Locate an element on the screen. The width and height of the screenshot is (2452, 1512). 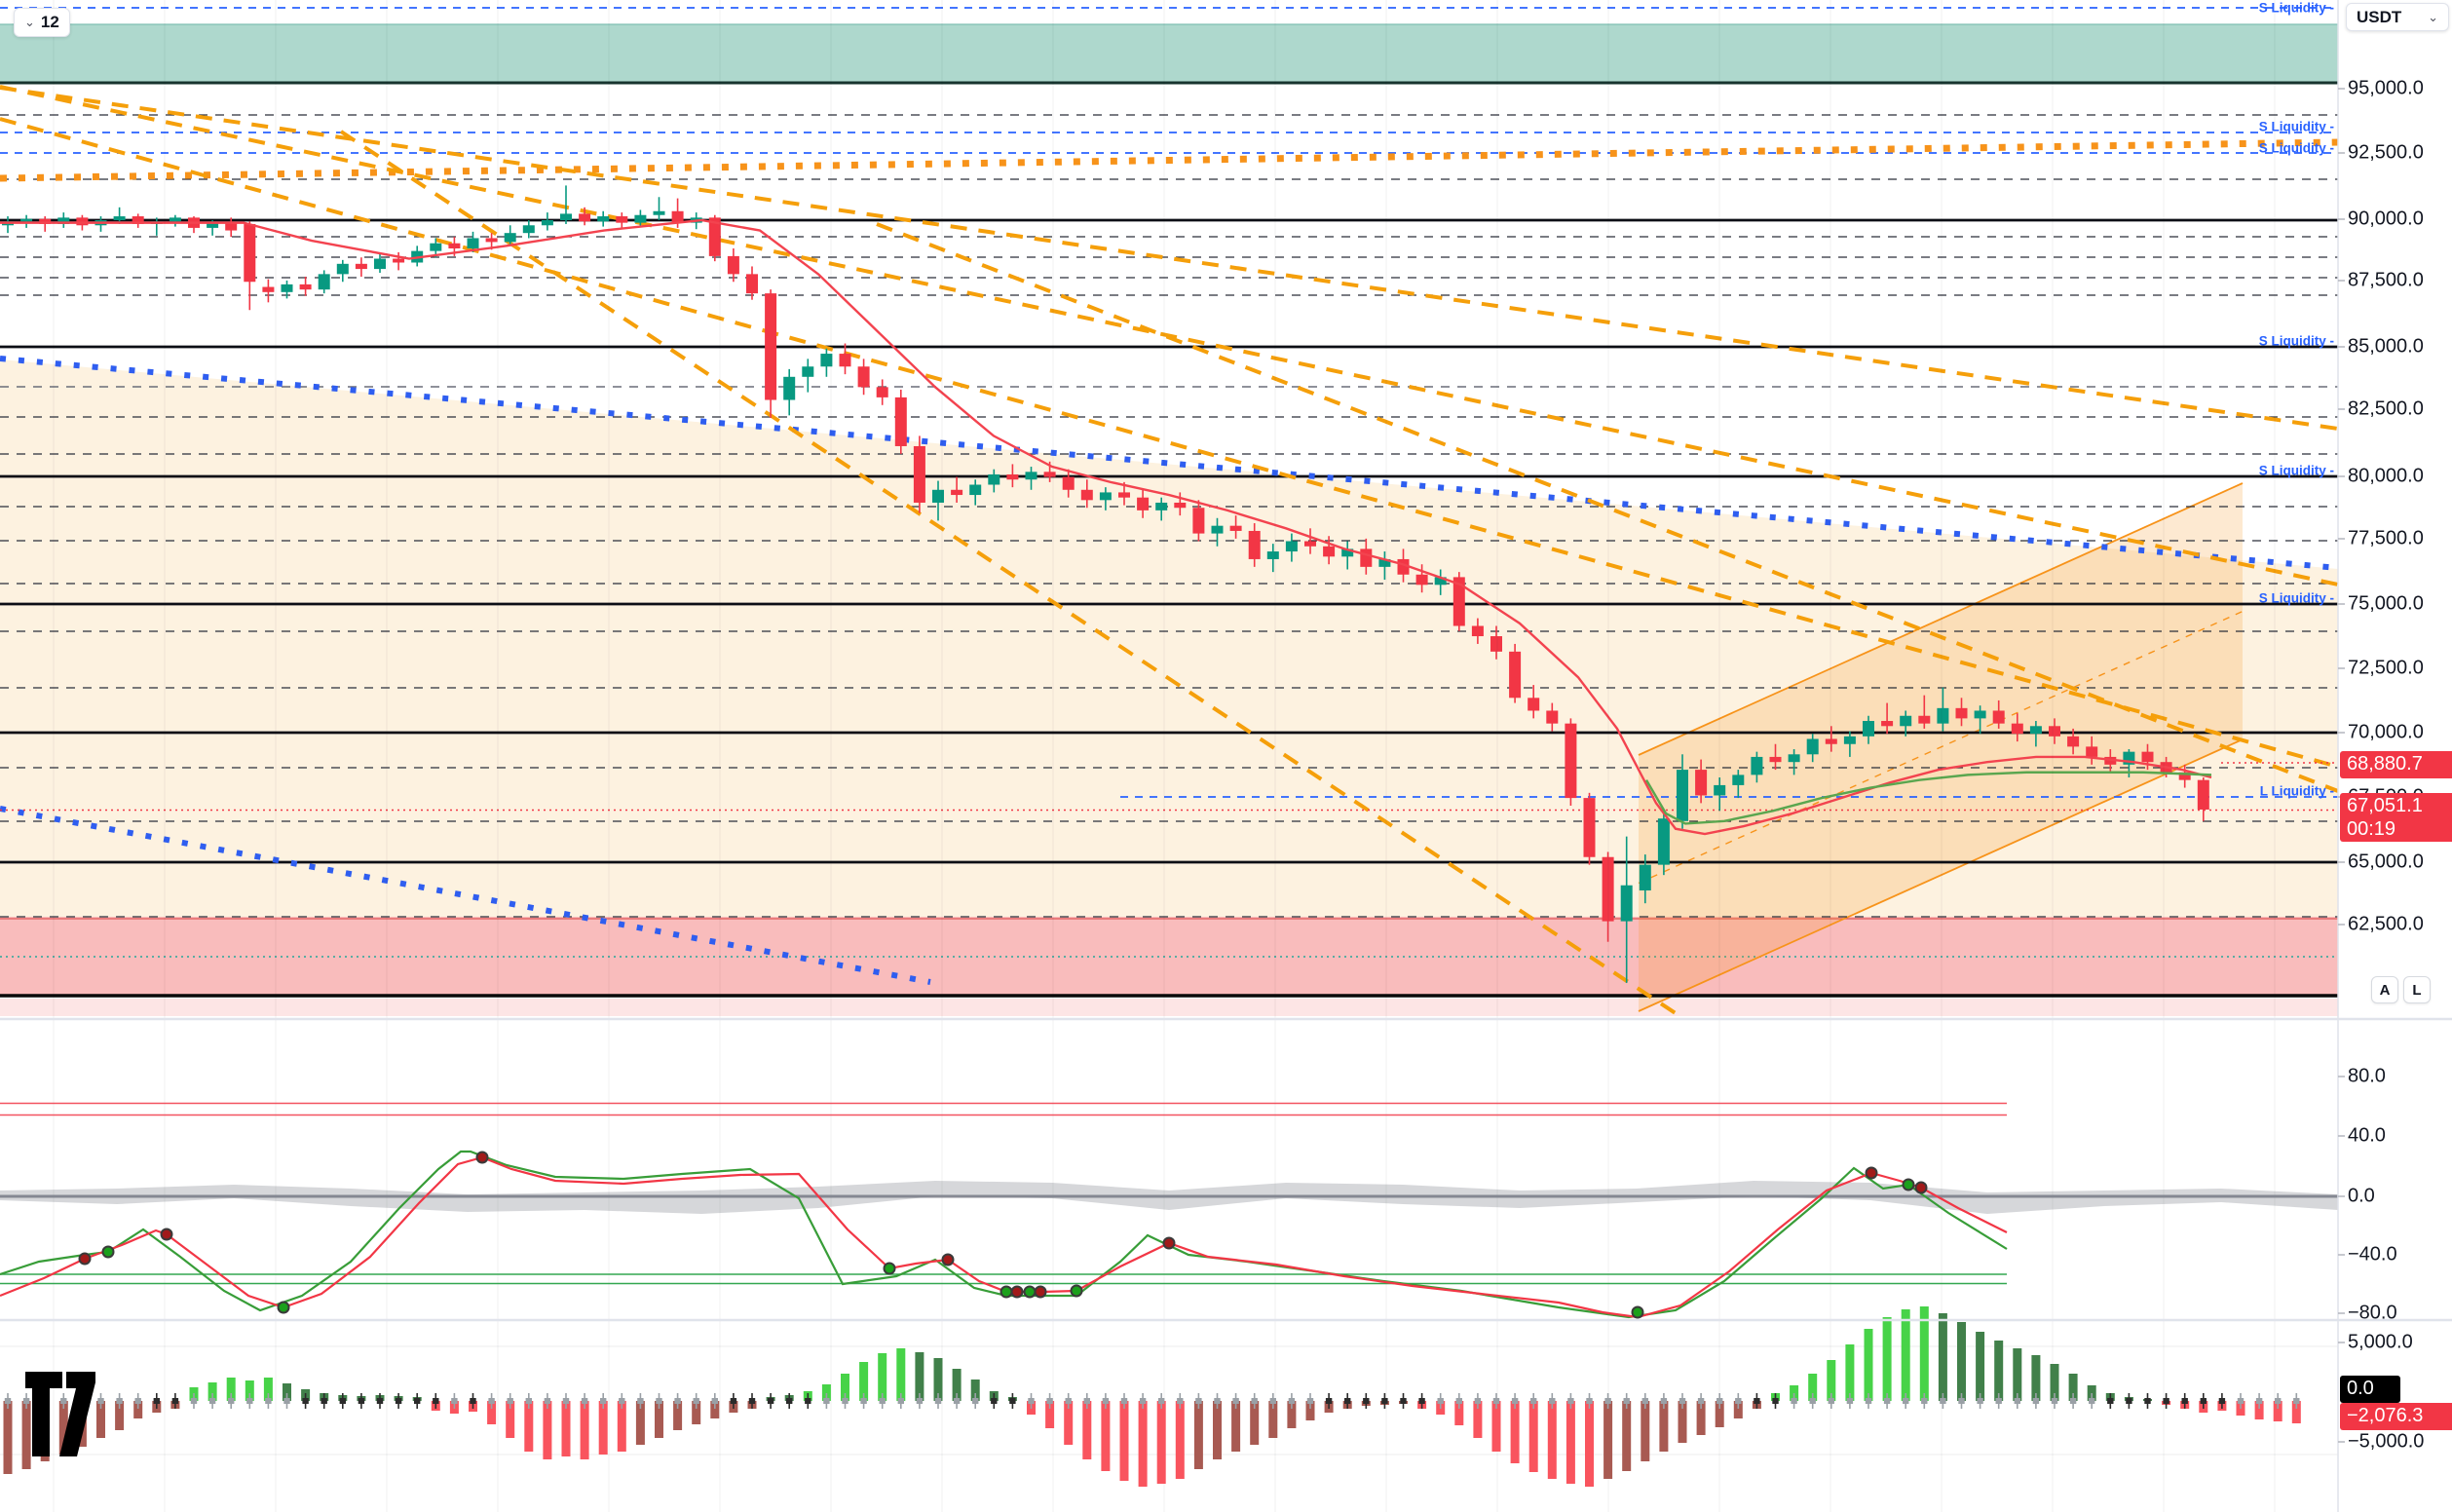
symbol-currency-label: USDT is located at coordinates (2379, 16).